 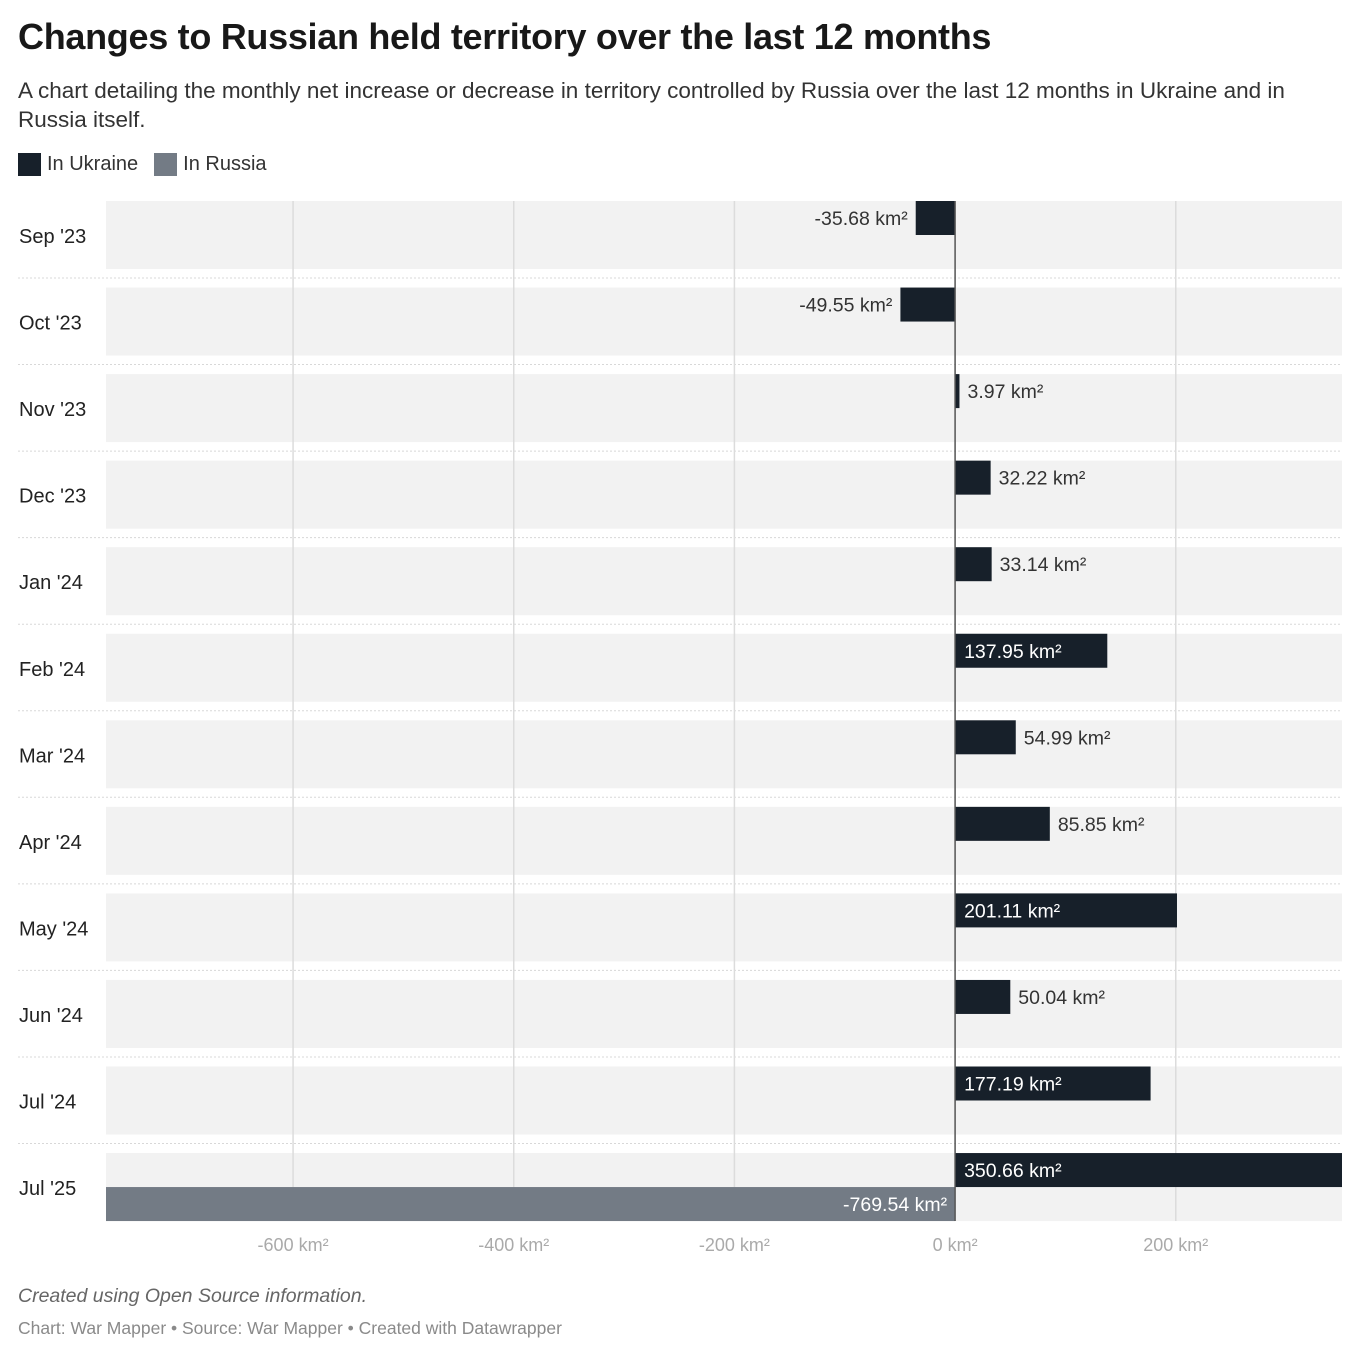 I want to click on data-label: 201.11 km², so click(x=1012, y=911).